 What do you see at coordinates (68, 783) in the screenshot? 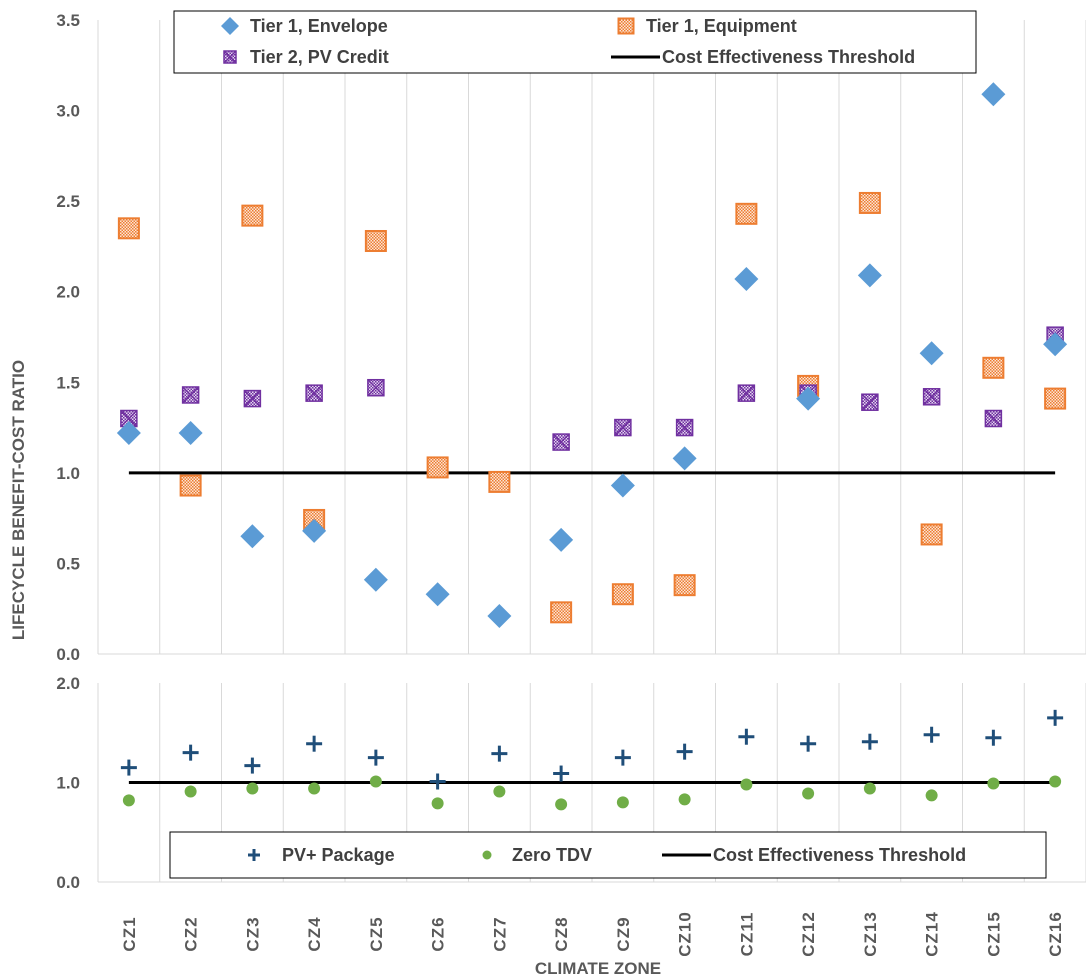
I see `bottom-y-tick-label: 1.0` at bounding box center [68, 783].